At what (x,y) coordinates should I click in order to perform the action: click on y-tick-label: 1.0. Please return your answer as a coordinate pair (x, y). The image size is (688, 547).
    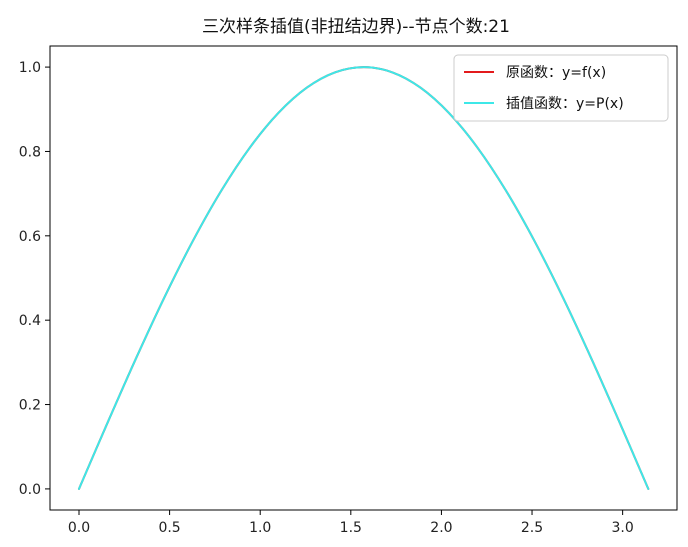
    Looking at the image, I should click on (30, 68).